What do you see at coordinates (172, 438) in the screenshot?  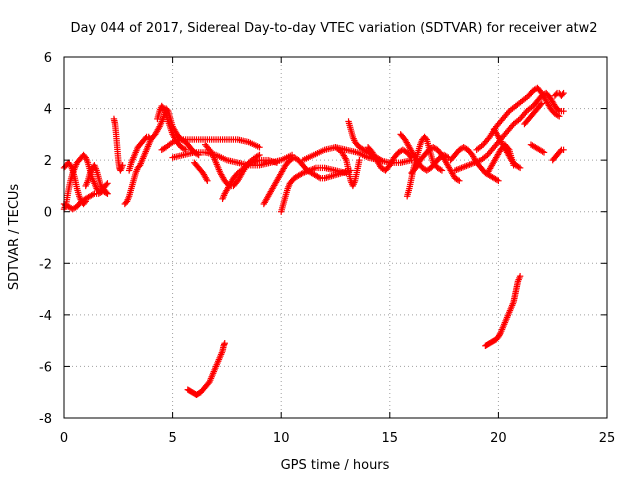 I see `x-tick-label: 5` at bounding box center [172, 438].